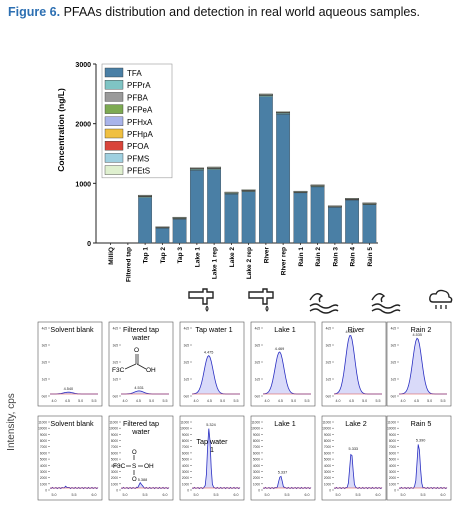 Image resolution: width=464 pixels, height=519 pixels. What do you see at coordinates (139, 85) in the screenshot?
I see `legend-label: PFPrA` at bounding box center [139, 85].